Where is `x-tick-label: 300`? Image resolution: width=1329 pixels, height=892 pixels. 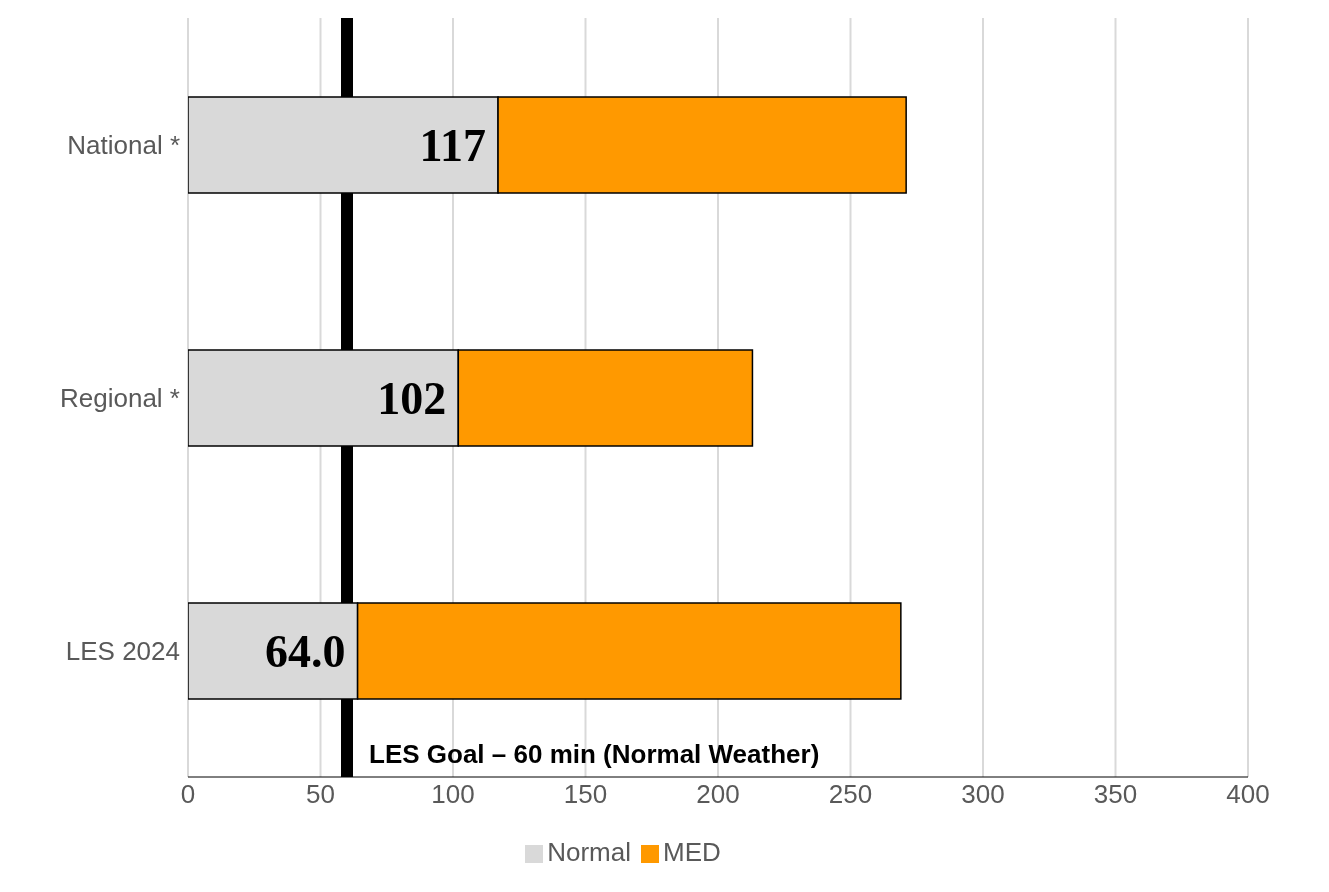 x-tick-label: 300 is located at coordinates (983, 794).